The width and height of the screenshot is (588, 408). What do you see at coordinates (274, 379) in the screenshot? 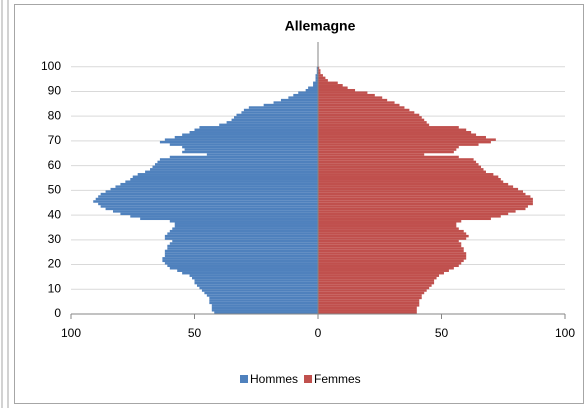
I see `legend-label: Hommes` at bounding box center [274, 379].